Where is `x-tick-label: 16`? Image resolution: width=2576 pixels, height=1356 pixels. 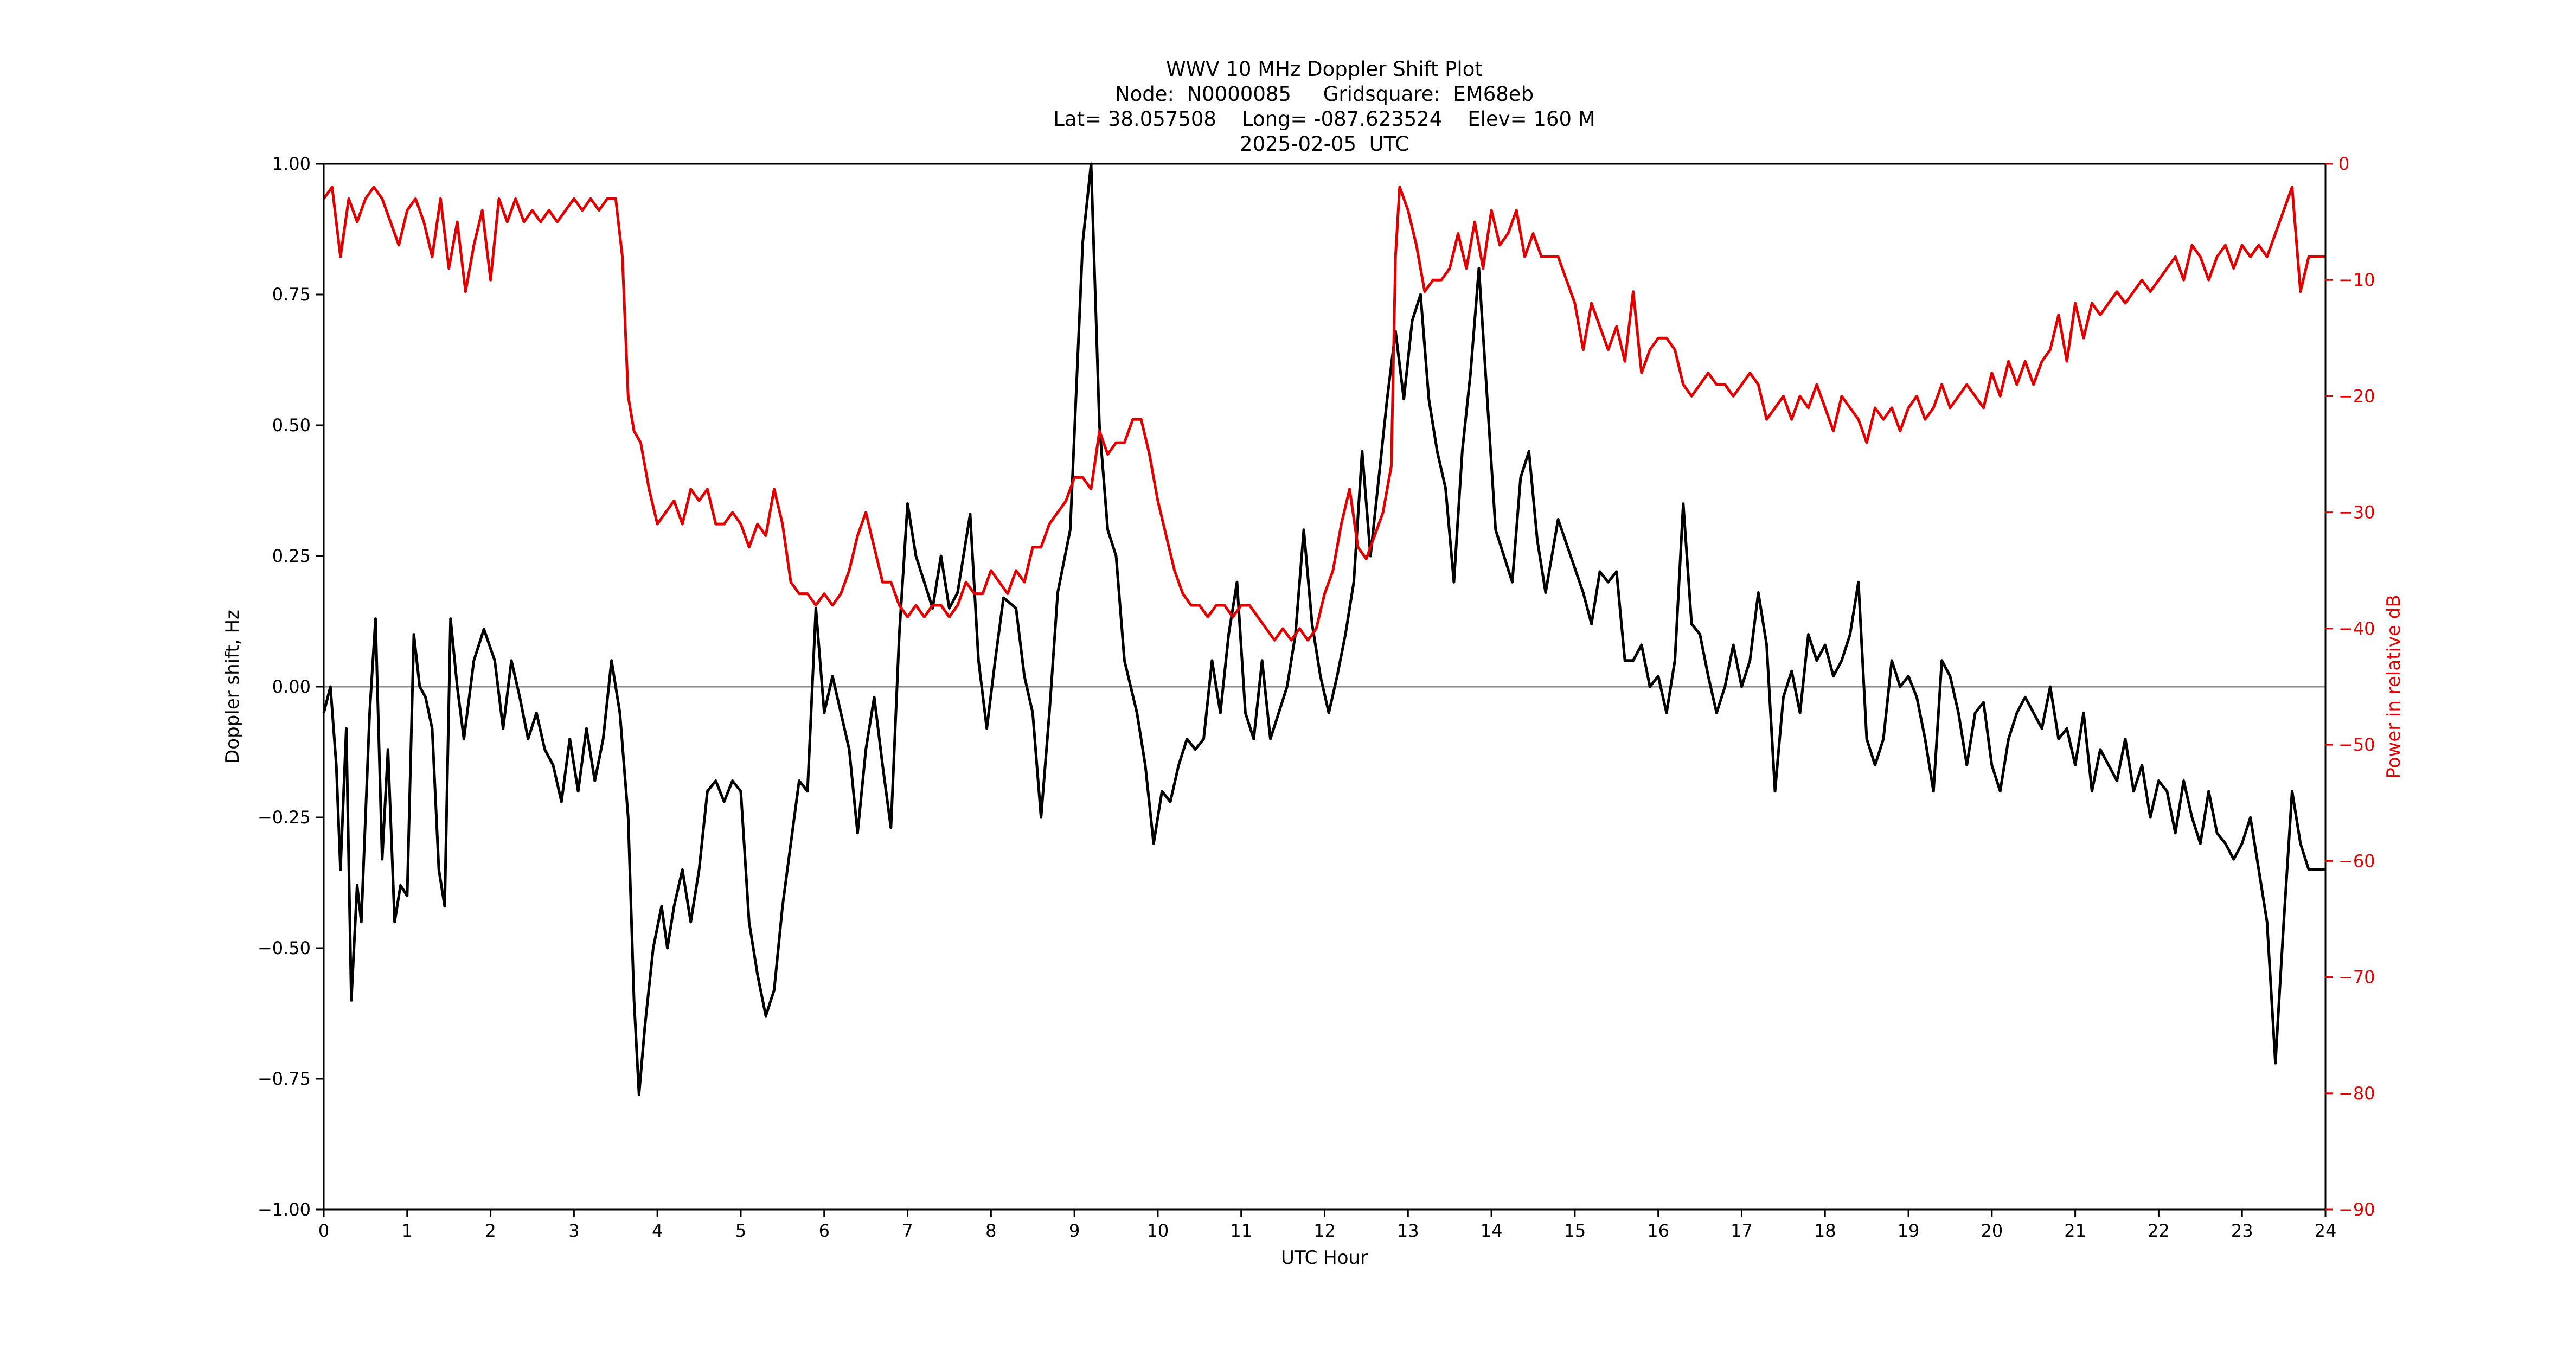 x-tick-label: 16 is located at coordinates (1658, 1230).